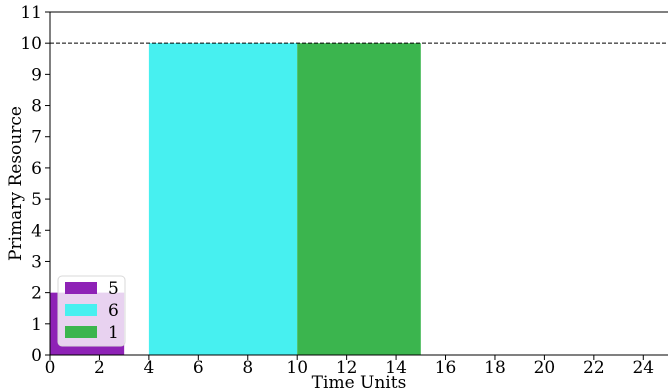  I want to click on legend-label-5: 5, so click(113, 289).